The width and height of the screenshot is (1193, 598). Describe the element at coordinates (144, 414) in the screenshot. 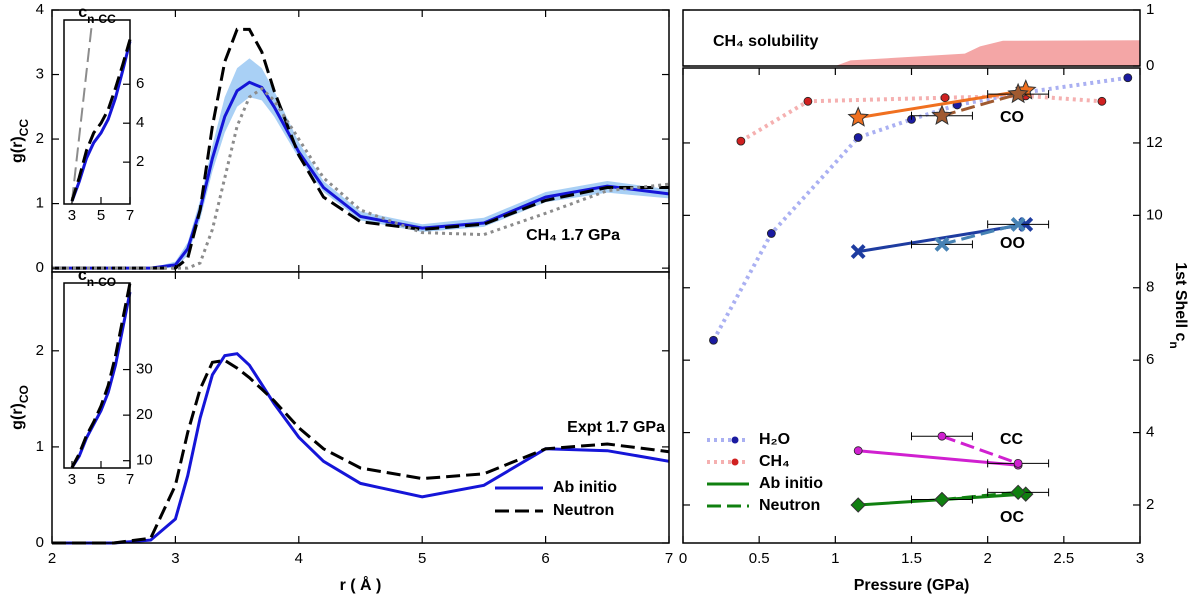

I see `y-tick-label: 20` at that location.